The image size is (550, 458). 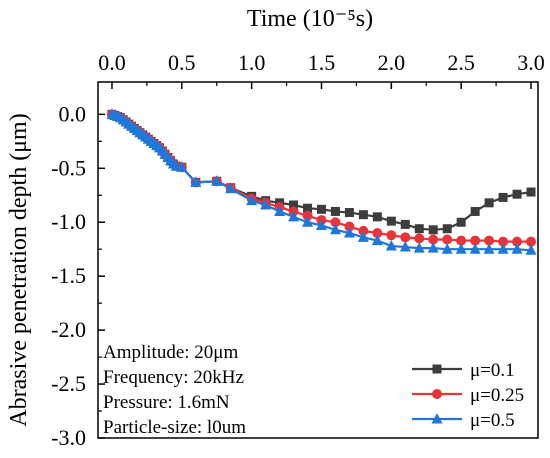 I want to click on legend: μ=0.1 μ=0.25 μ=0.5, so click(x=468, y=395).